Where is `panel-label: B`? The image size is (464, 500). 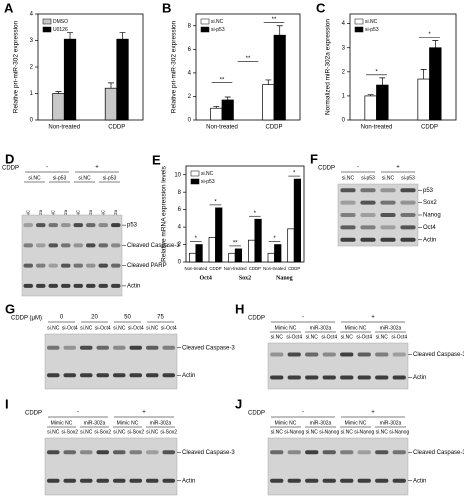
panel-label: B is located at coordinates (166, 7).